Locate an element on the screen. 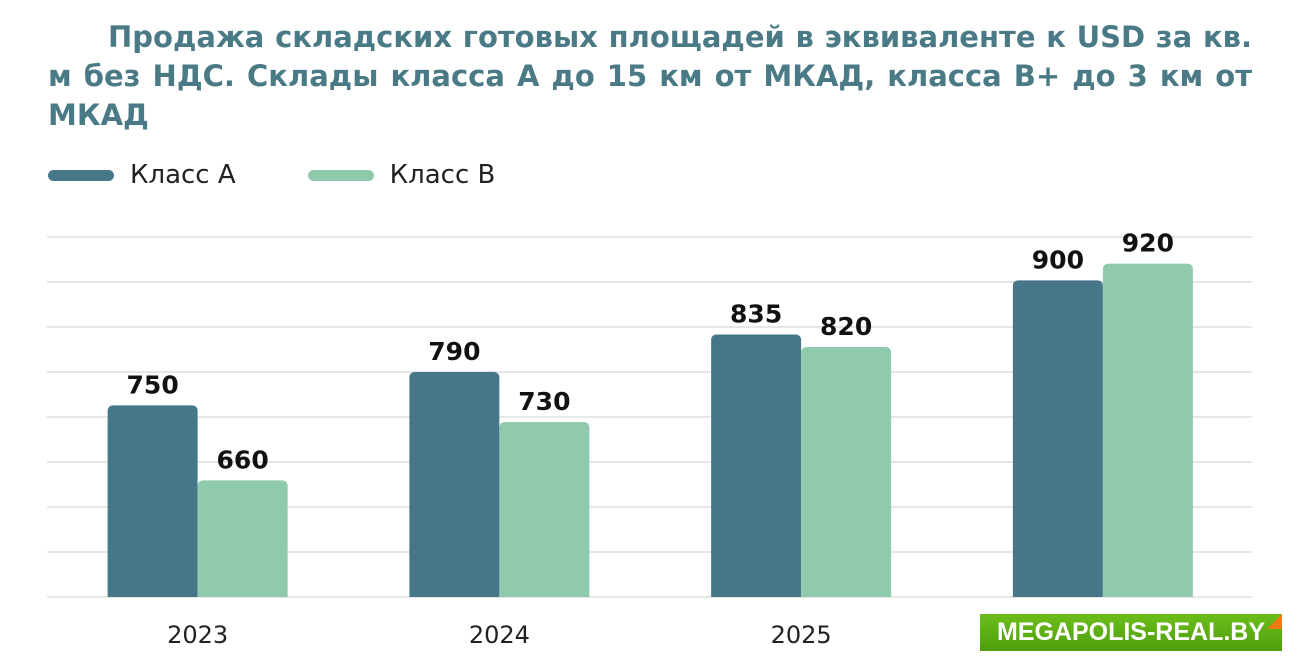 The height and width of the screenshot is (666, 1297). legend: Класс А Класс В is located at coordinates (307, 175).